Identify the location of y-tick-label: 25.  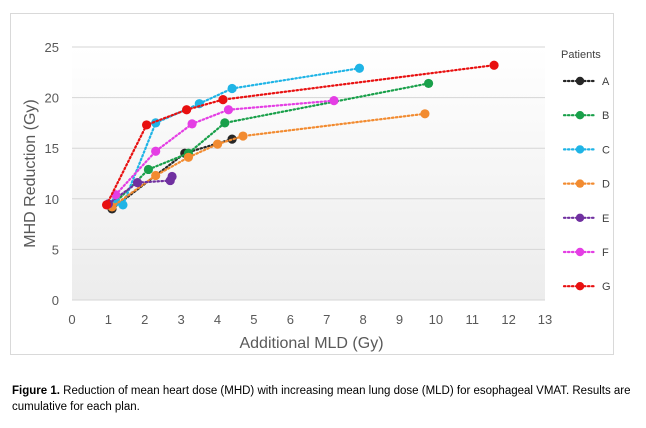
(52, 47).